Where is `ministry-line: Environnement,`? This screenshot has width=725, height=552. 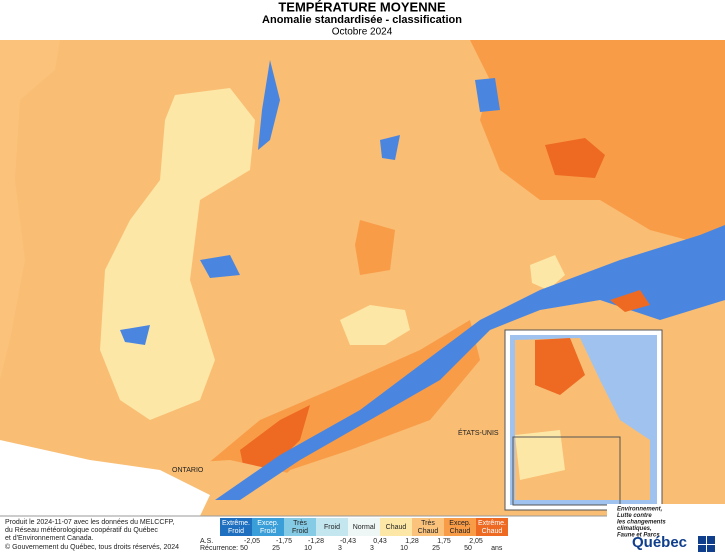 ministry-line: Environnement, is located at coordinates (640, 510).